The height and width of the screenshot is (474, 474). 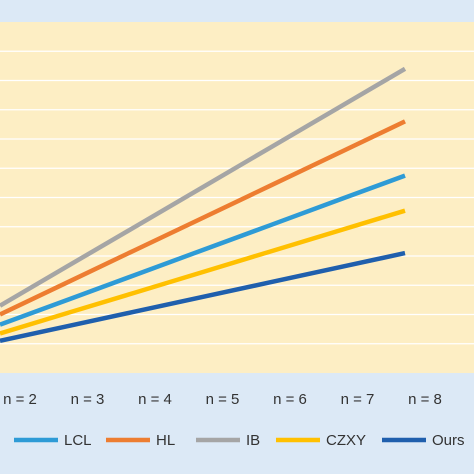 What do you see at coordinates (20, 399) in the screenshot?
I see `x-tick-label: n = 2` at bounding box center [20, 399].